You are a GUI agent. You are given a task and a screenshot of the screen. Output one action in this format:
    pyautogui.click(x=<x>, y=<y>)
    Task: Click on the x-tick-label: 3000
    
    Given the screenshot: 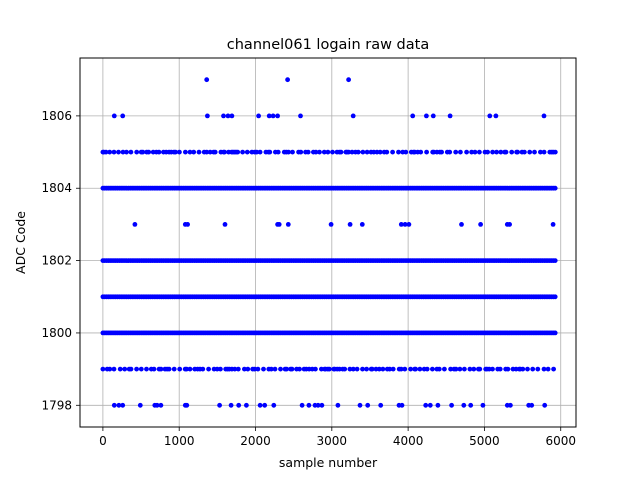 What is the action you would take?
    pyautogui.click(x=332, y=441)
    